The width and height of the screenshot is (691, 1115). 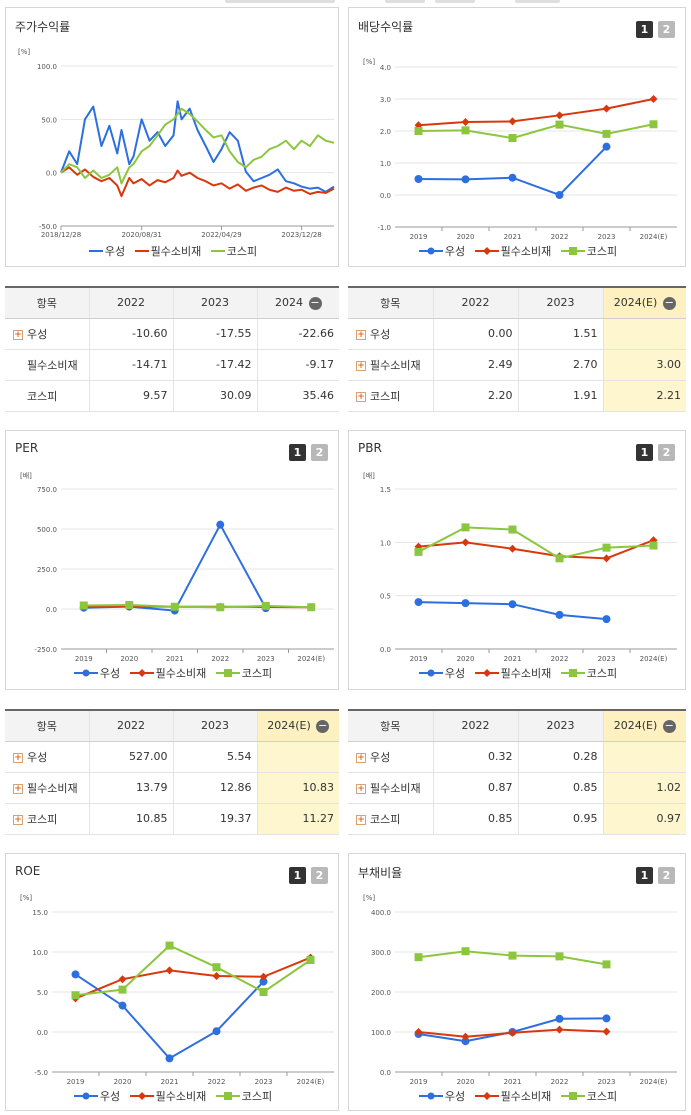 What do you see at coordinates (301, 235) in the screenshot?
I see `x-tick-label: 2023/12/28` at bounding box center [301, 235].